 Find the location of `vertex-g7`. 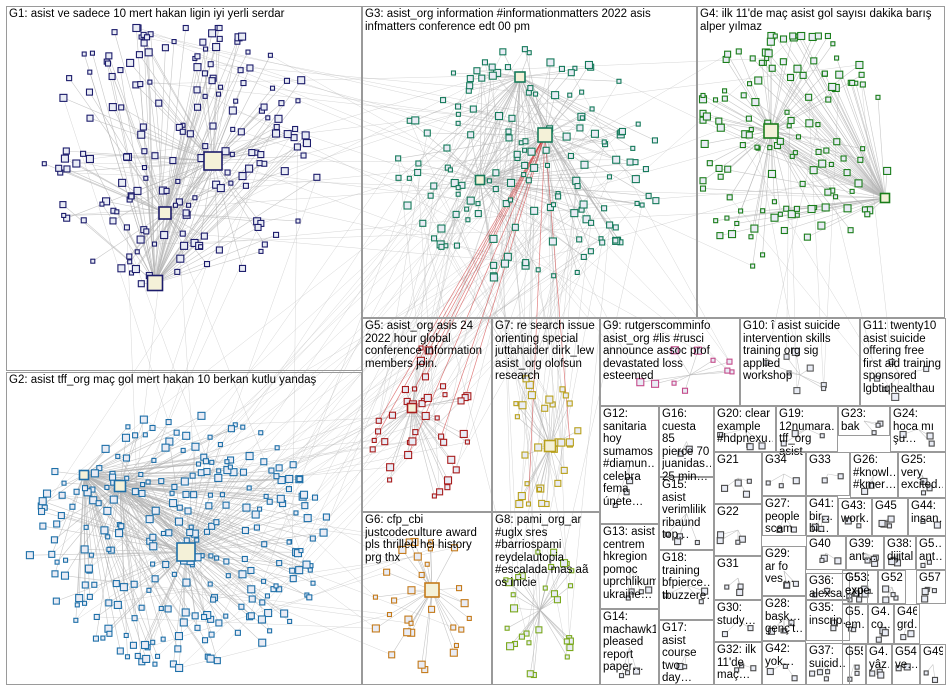

vertex-g7 is located at coordinates (558, 483).